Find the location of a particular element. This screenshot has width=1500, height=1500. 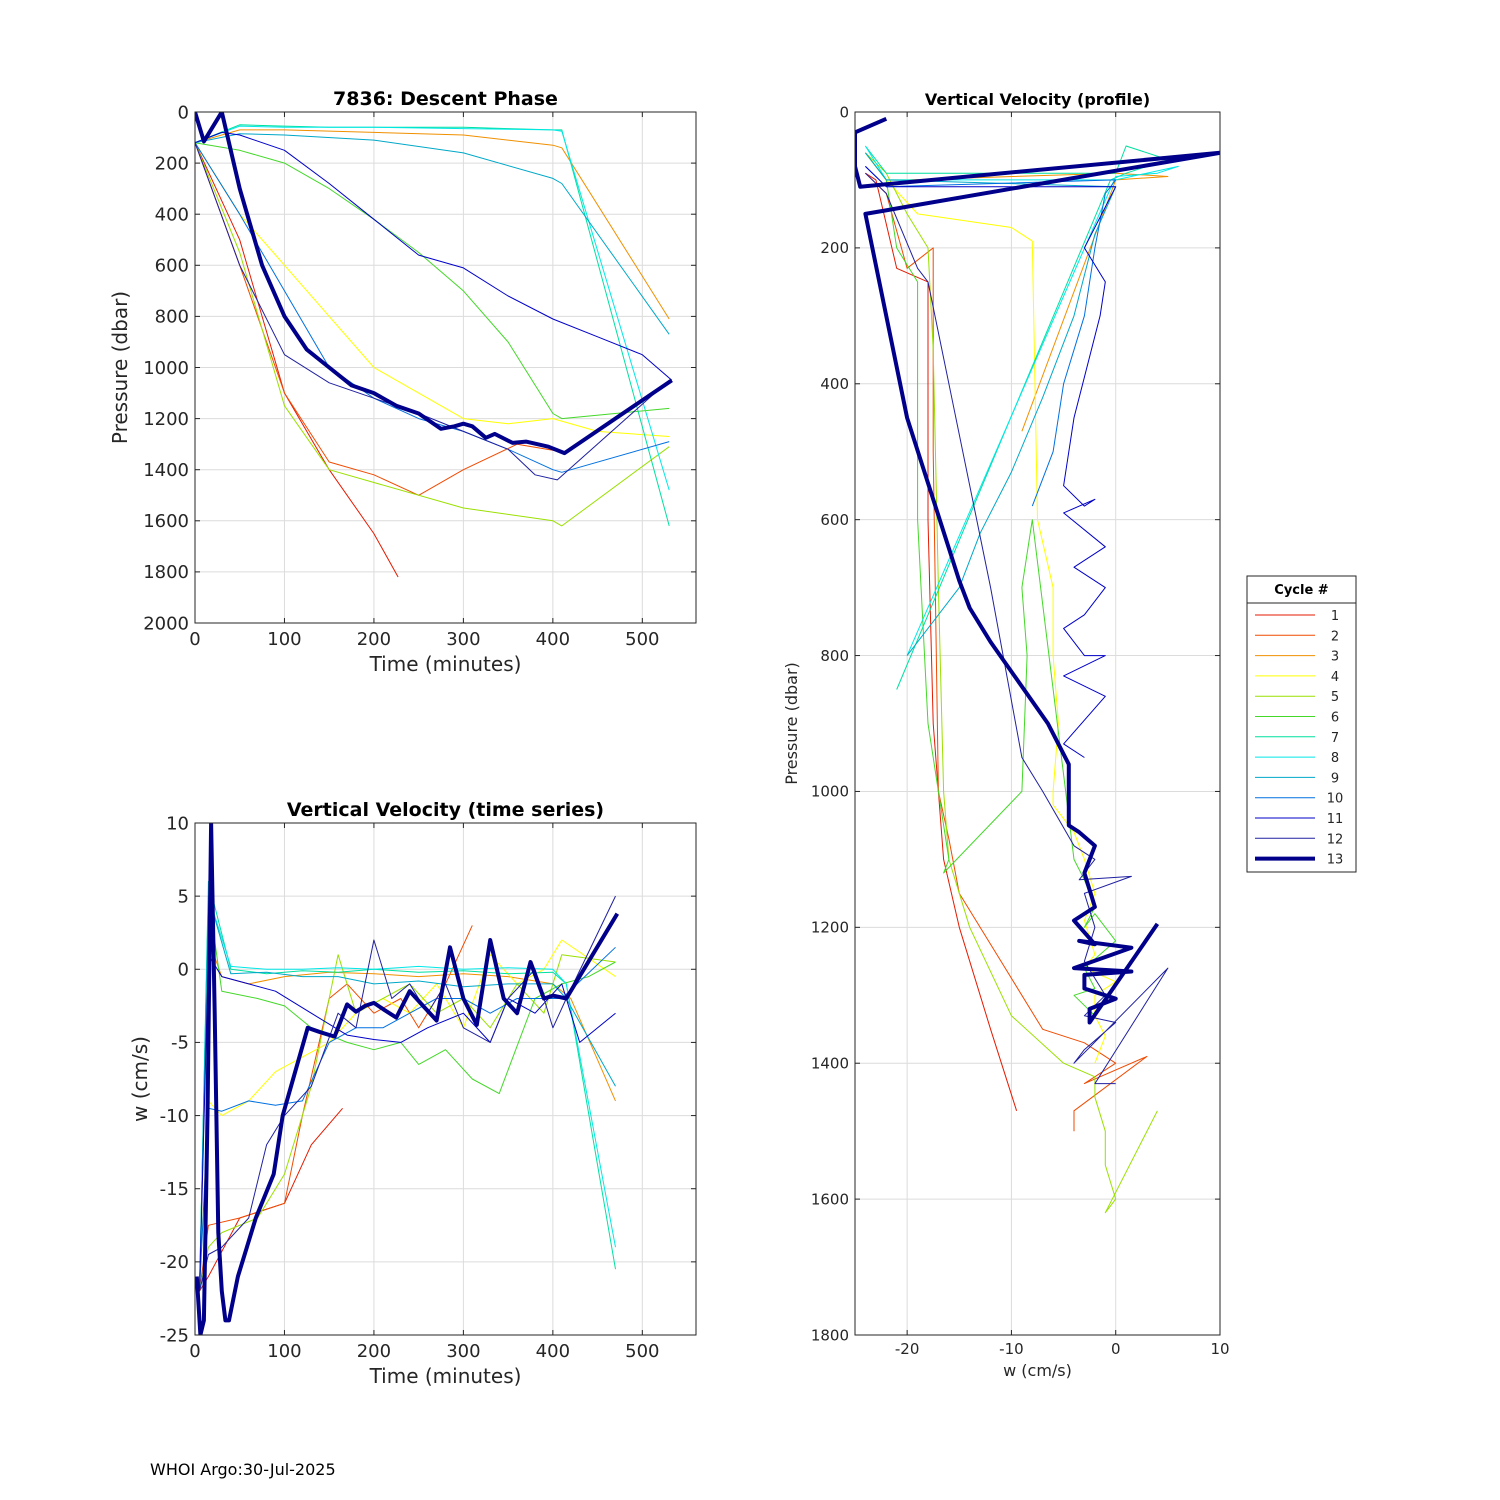

y-tick-label: -5 is located at coordinates (180, 1043).